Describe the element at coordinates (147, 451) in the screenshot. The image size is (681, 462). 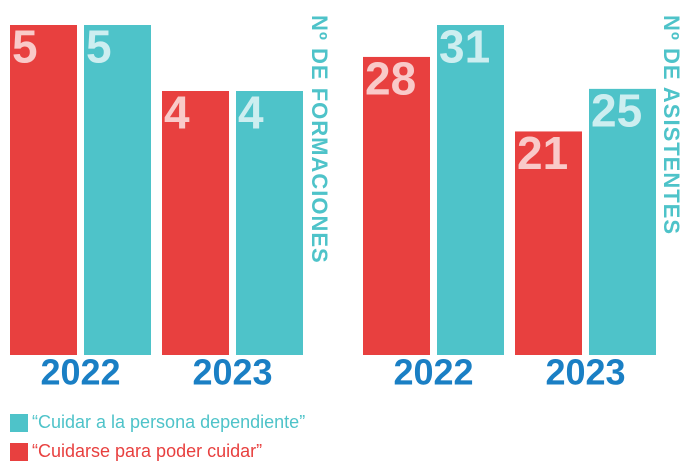
I see `legend-label: “Cuidarse para poder cuidar”` at that location.